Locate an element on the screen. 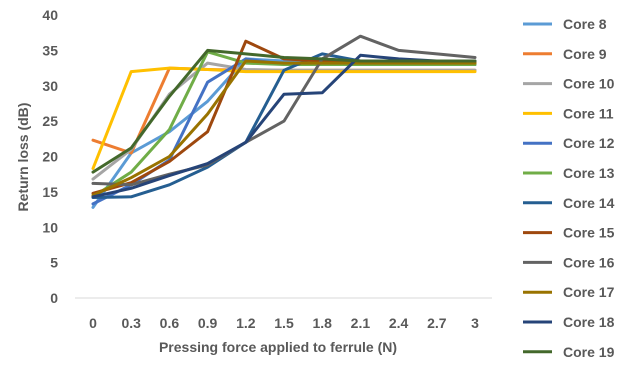  y-tick-label: 30 is located at coordinates (50, 86).